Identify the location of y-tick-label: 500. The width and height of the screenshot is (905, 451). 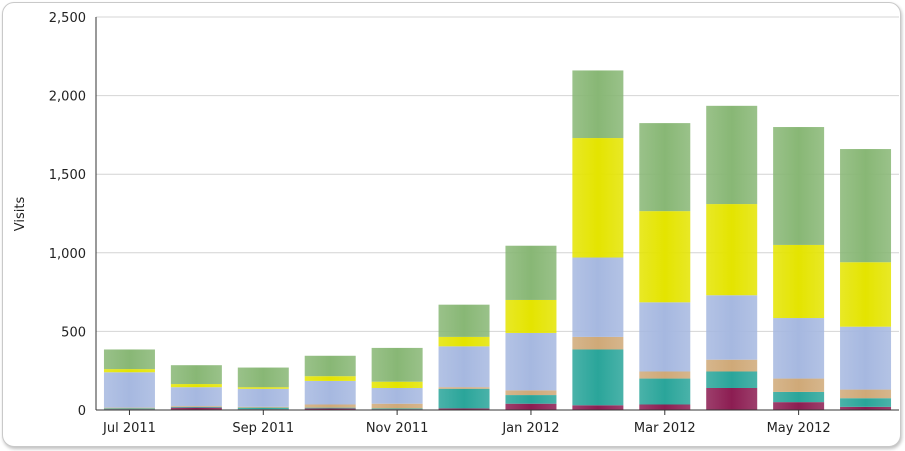
(73, 332).